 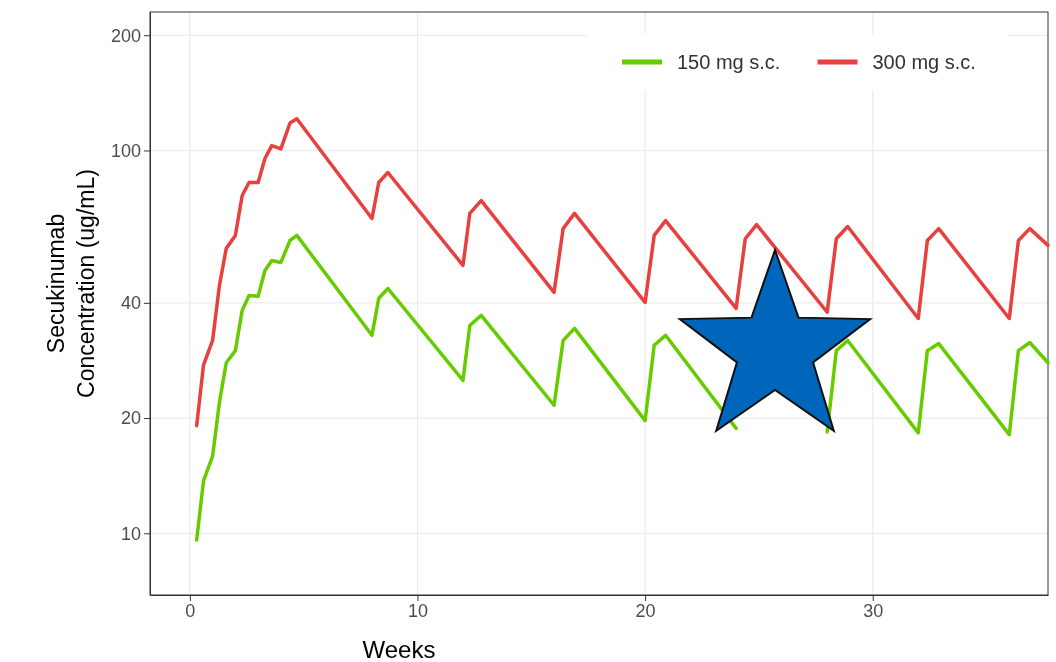 What do you see at coordinates (71, 283) in the screenshot?
I see `y-axis-title: Secukinumab Concentration (ug/mL)` at bounding box center [71, 283].